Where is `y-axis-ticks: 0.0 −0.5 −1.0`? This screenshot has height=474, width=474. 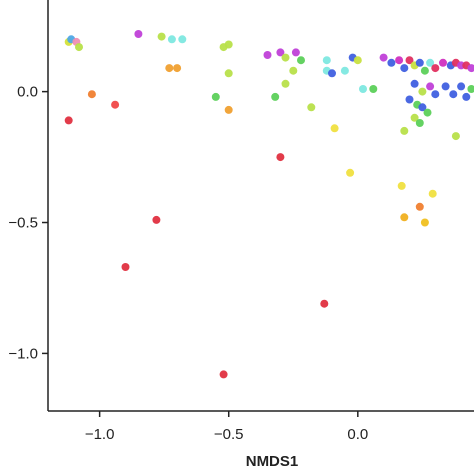
y-axis-ticks: 0.0 −0.5 −1.0 is located at coordinates (28, 223).